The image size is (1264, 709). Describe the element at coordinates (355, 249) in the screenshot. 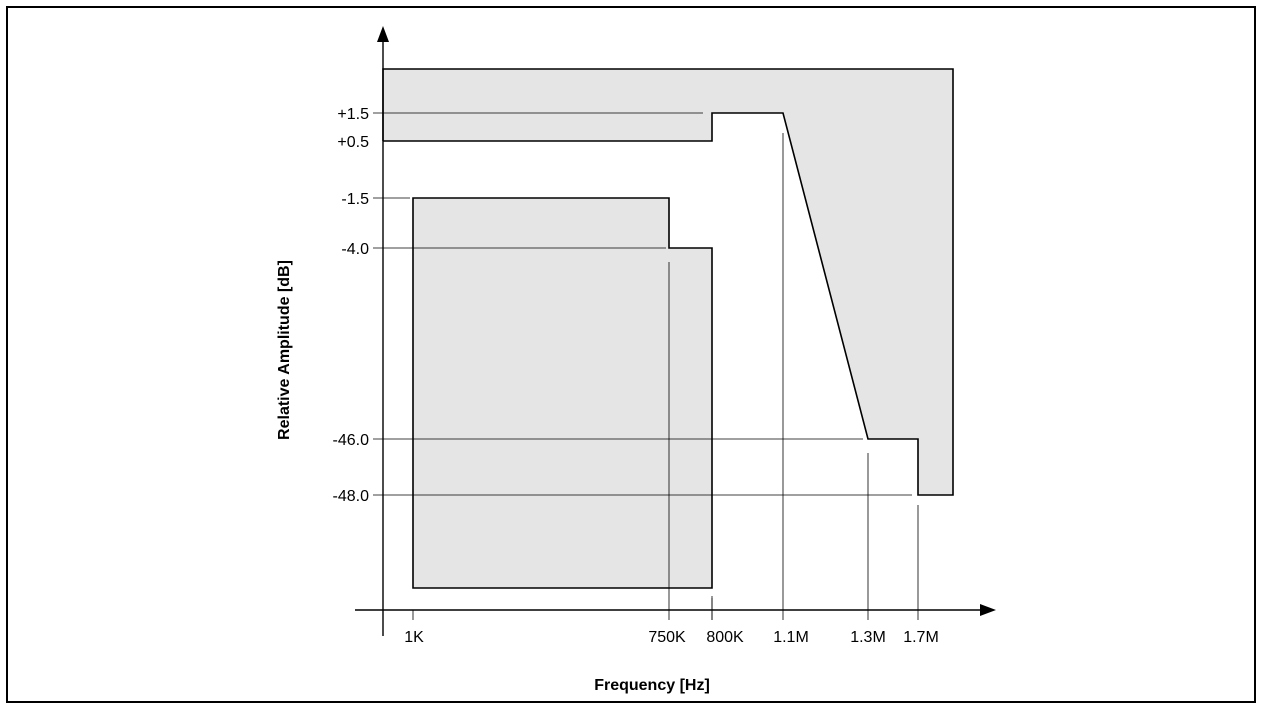

I see `y-tick-label: -4.0` at that location.